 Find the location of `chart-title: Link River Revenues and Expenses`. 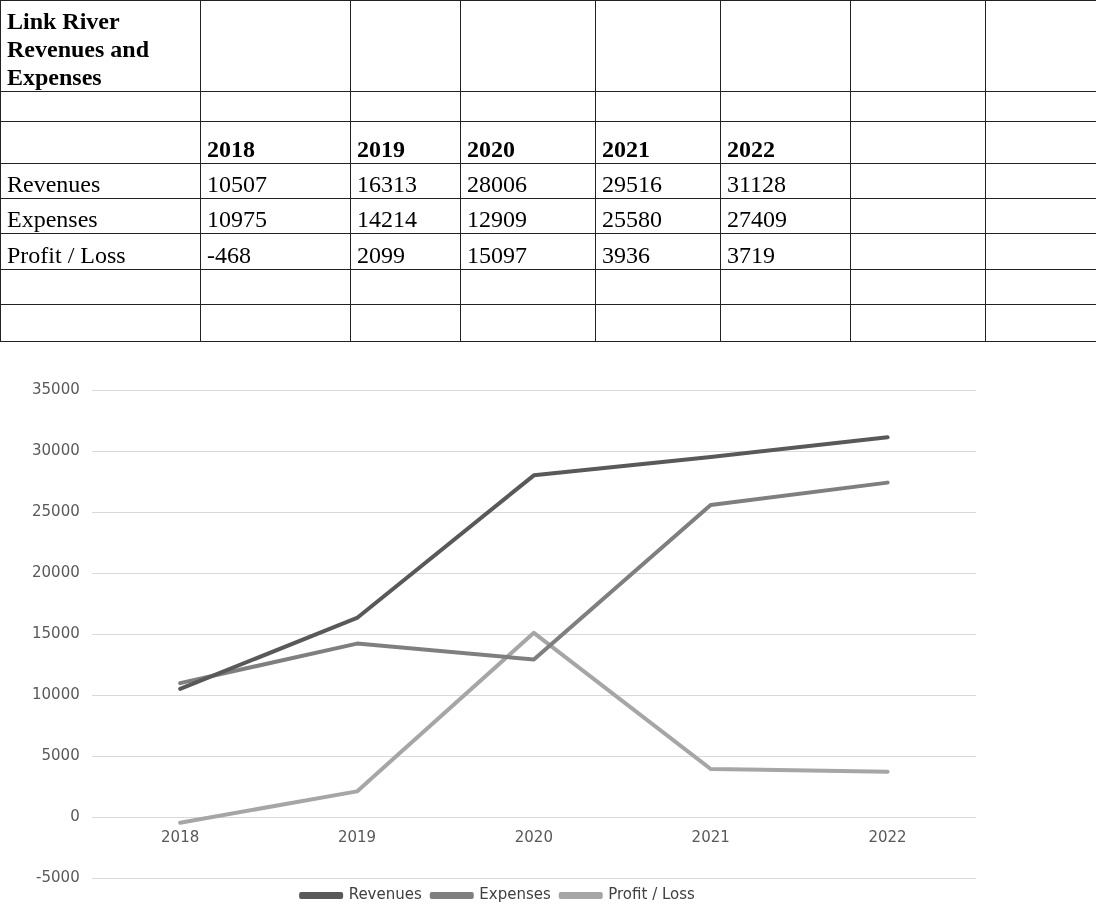

chart-title: Link River Revenues and Expenses is located at coordinates (100, 46).